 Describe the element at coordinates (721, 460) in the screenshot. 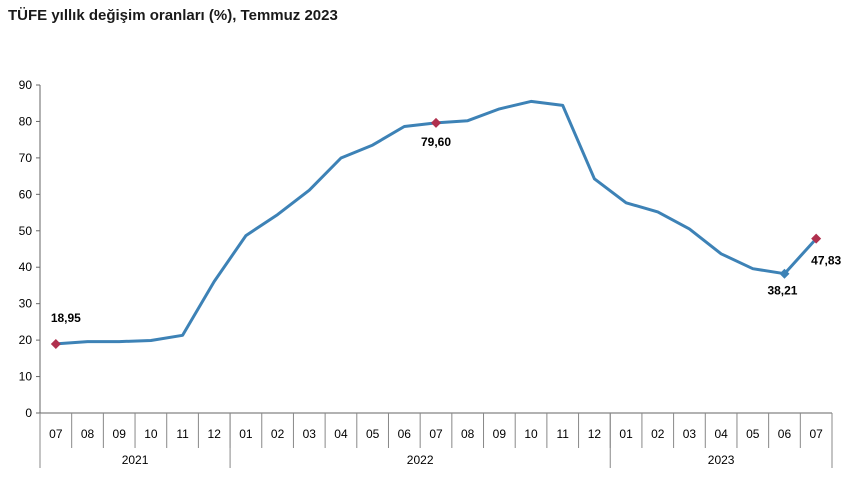

I see `year-label: 2023` at that location.